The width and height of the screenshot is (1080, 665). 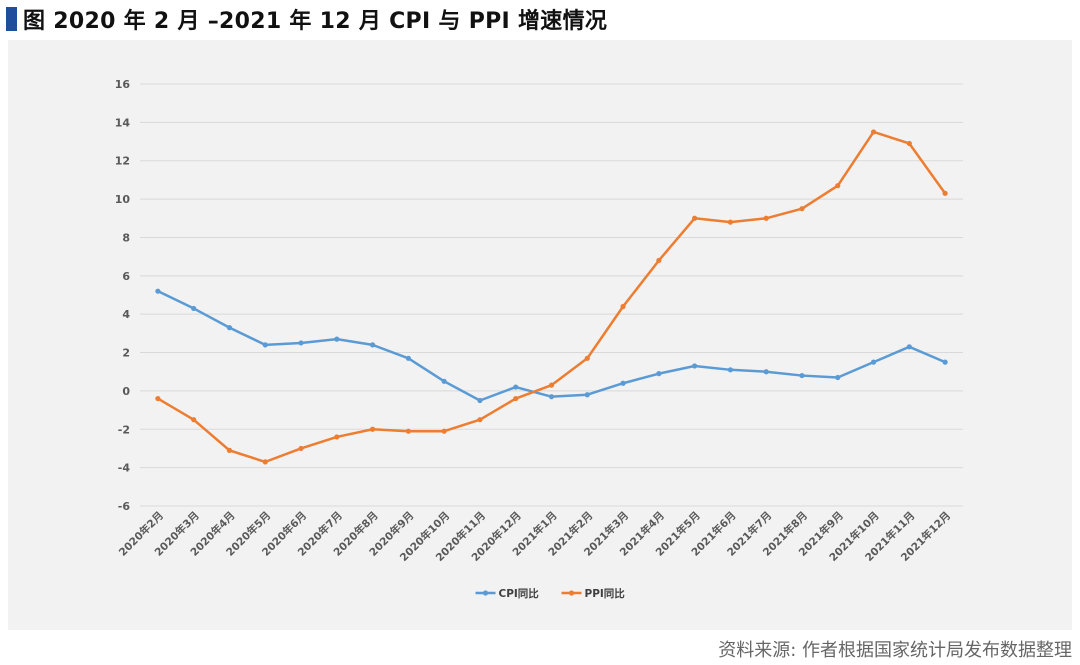 I want to click on figure-title: 图 2020 年 2 月 –2021 年 12 月 CPI 与 PPI 增速情况, so click(x=307, y=20).